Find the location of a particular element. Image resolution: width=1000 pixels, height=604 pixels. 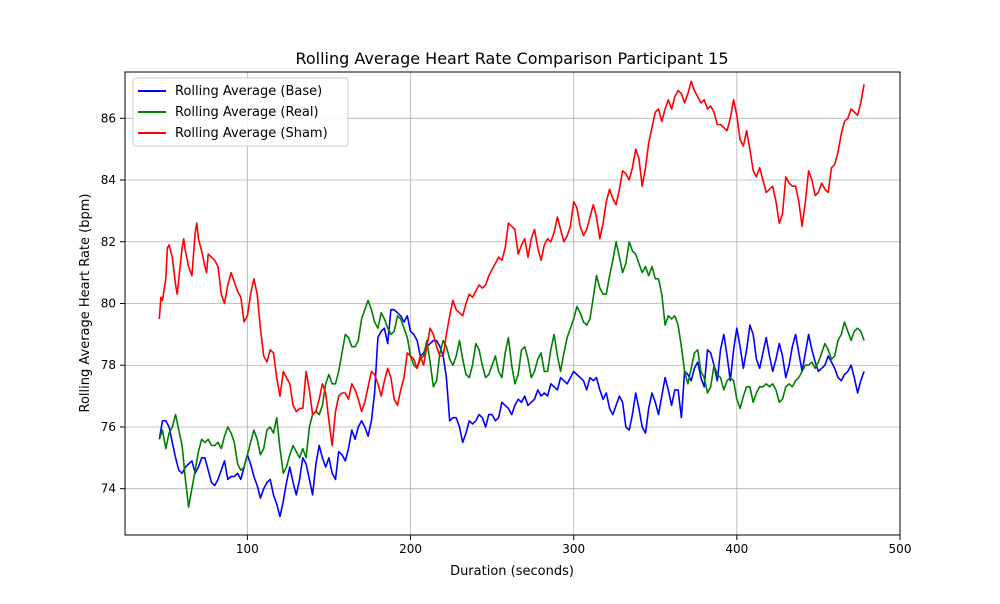

x-tick-label: 100 is located at coordinates (247, 549).